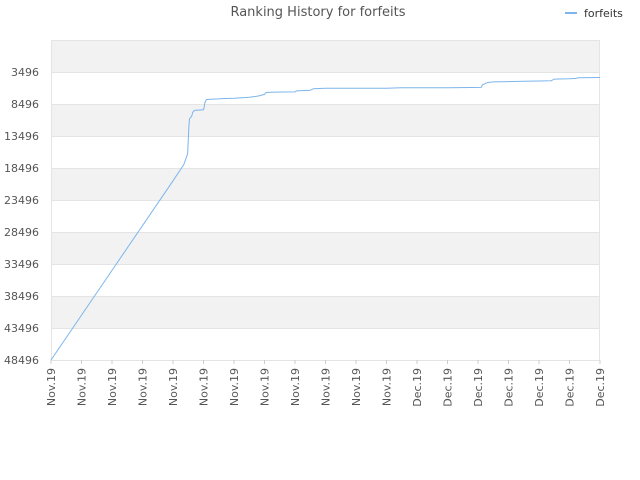 The width and height of the screenshot is (640, 480). I want to click on y-tick-label: 18496, so click(21, 168).